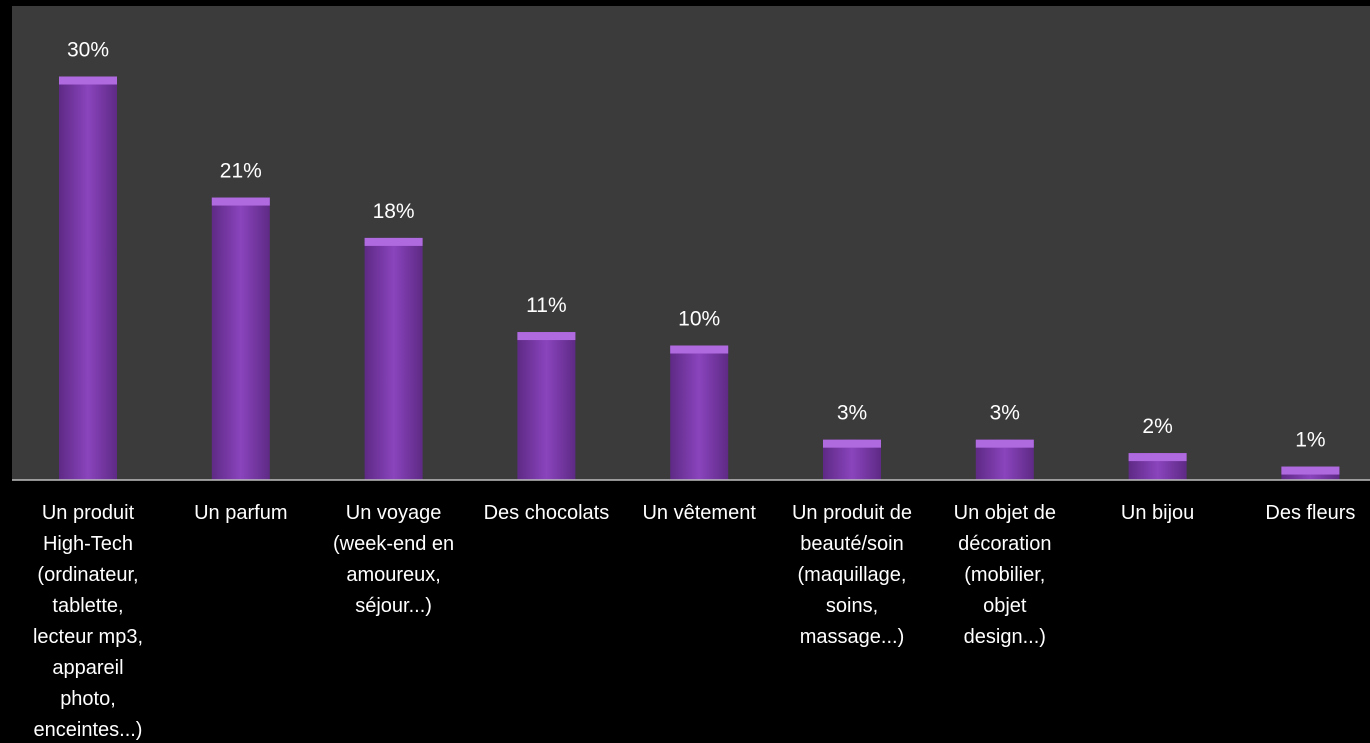 This screenshot has height=743, width=1370. I want to click on bar-group: 18%, so click(393, 340).